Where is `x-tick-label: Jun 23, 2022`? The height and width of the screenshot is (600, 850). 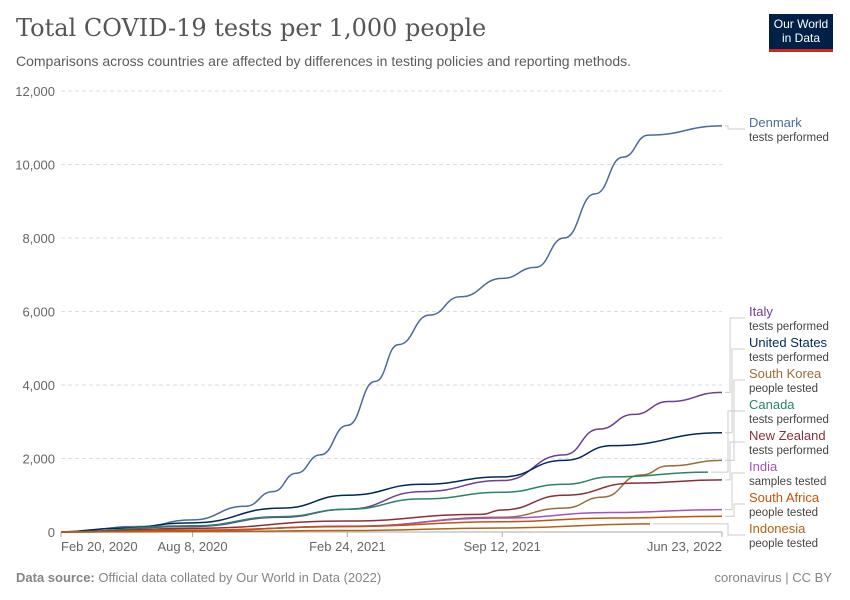
x-tick-label: Jun 23, 2022 is located at coordinates (684, 546).